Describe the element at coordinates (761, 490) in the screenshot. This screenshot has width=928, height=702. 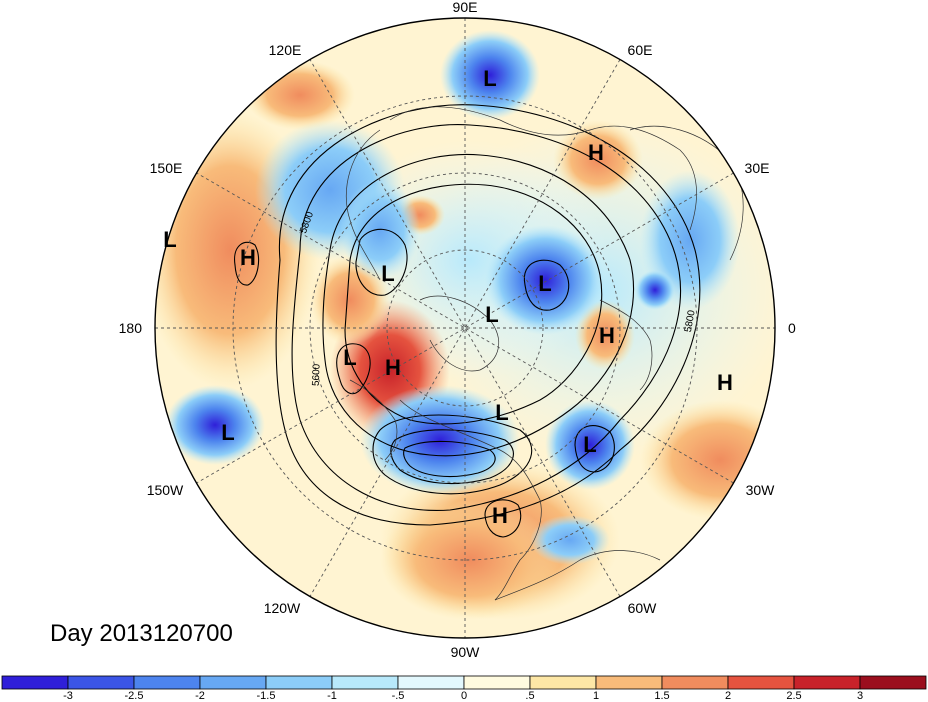
I see `lon-label-30w: 30W` at that location.